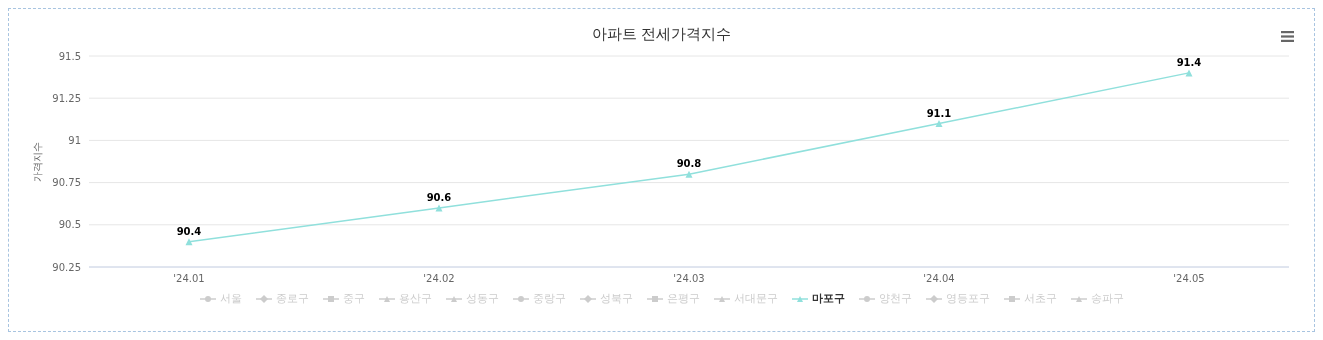 Image resolution: width=1323 pixels, height=340 pixels. What do you see at coordinates (439, 197) in the screenshot?
I see `data-label: 90.6` at bounding box center [439, 197].